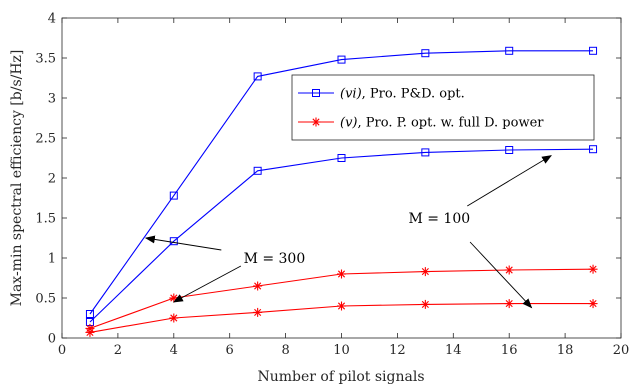  Describe the element at coordinates (52, 99) in the screenshot. I see `y-tick-label: 3` at that location.